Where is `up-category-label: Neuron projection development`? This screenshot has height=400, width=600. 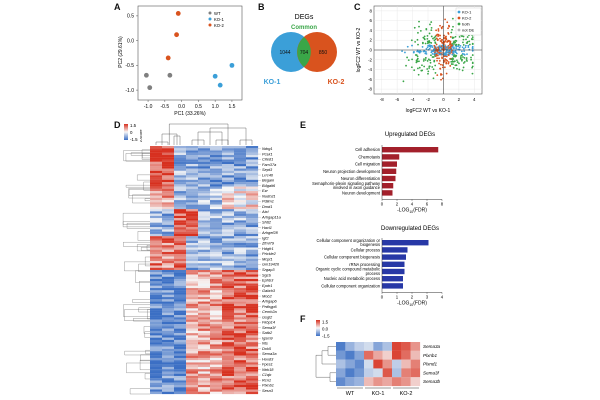 up-category-label: Neuron projection development is located at coordinates (352, 171).